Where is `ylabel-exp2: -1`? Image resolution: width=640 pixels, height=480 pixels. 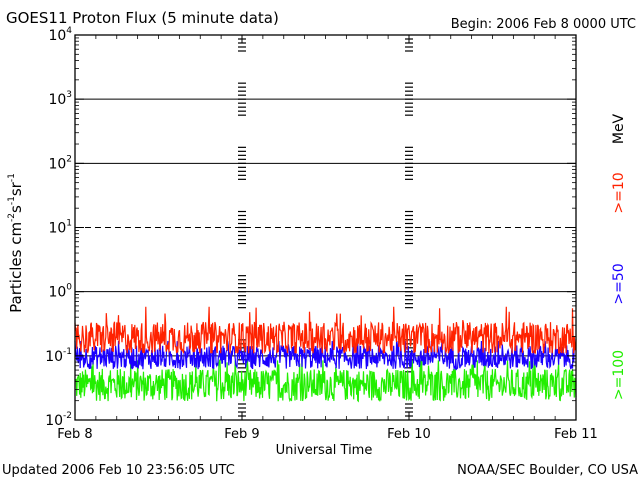
ylabel-exp2: -1 is located at coordinates (12, 200).